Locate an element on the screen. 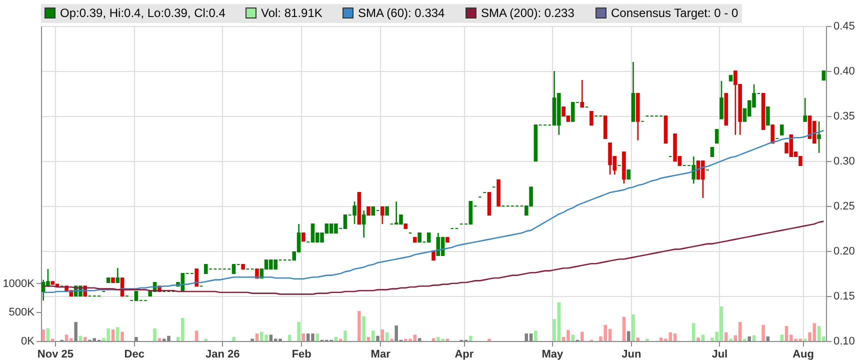 This screenshot has height=363, width=859. x-tick-label: Apr is located at coordinates (464, 354).